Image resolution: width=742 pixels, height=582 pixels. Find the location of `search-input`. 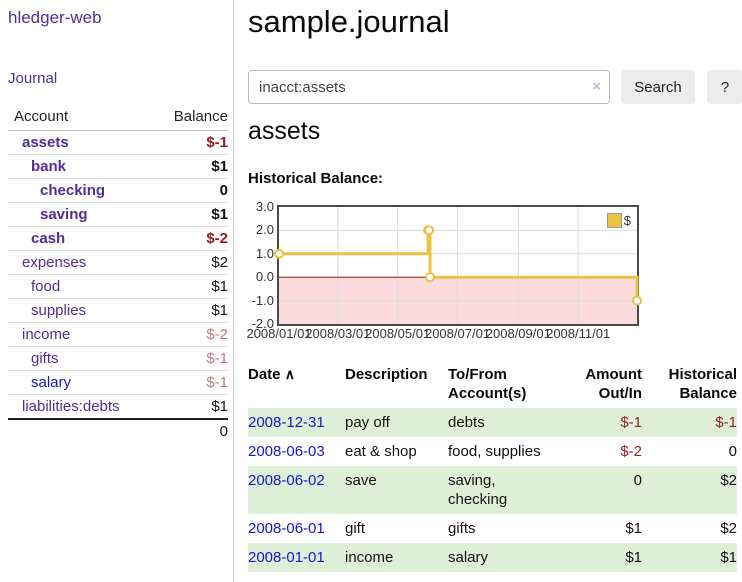

search-input is located at coordinates (429, 87).